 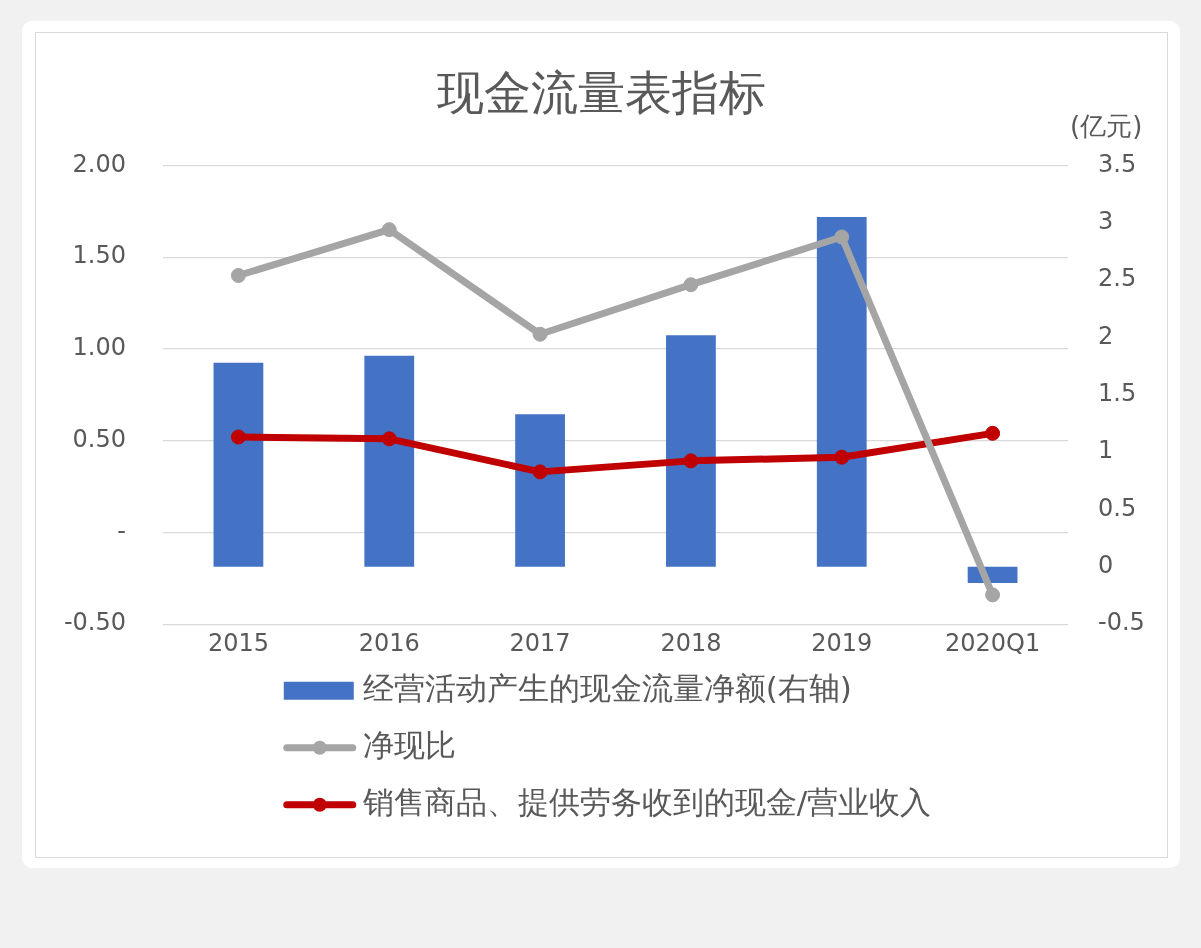 I want to click on y-tick-label: 2.00, so click(x=99, y=163).